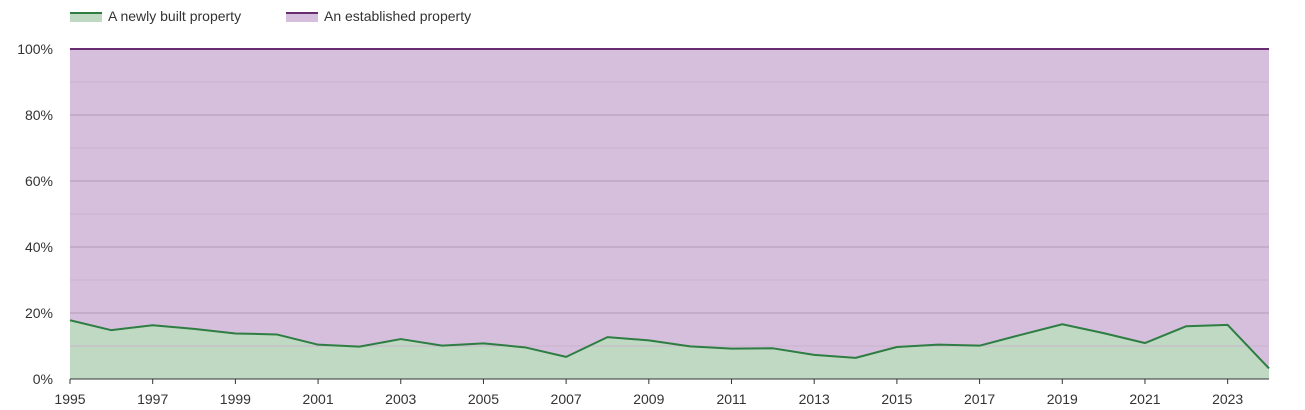 The image size is (1305, 410). I want to click on legend-item-established: An established property, so click(378, 16).